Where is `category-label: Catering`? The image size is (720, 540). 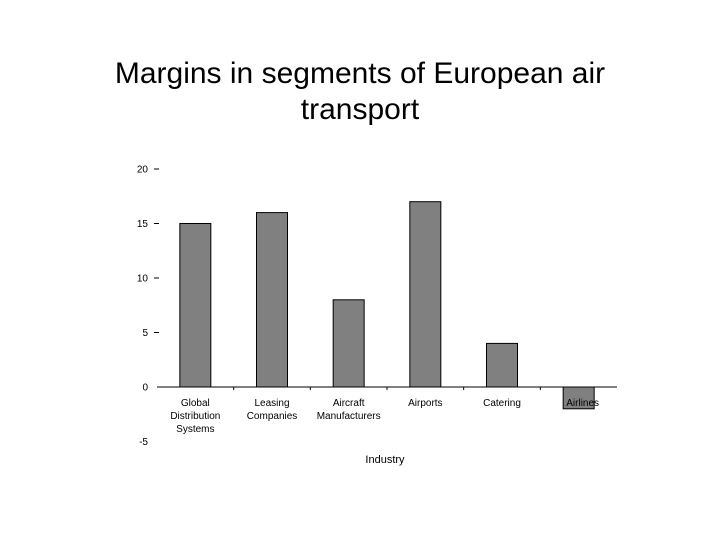
category-label: Catering is located at coordinates (502, 403).